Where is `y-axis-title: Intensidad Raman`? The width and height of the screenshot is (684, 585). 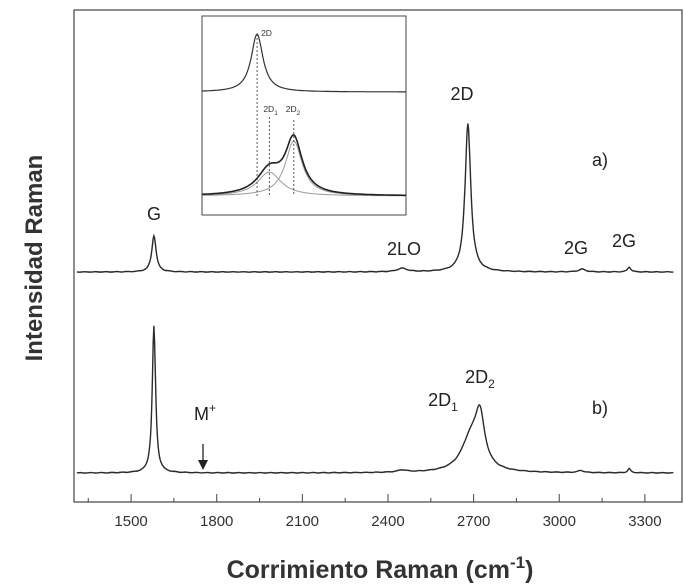 y-axis-title: Intensidad Raman is located at coordinates (34, 258).